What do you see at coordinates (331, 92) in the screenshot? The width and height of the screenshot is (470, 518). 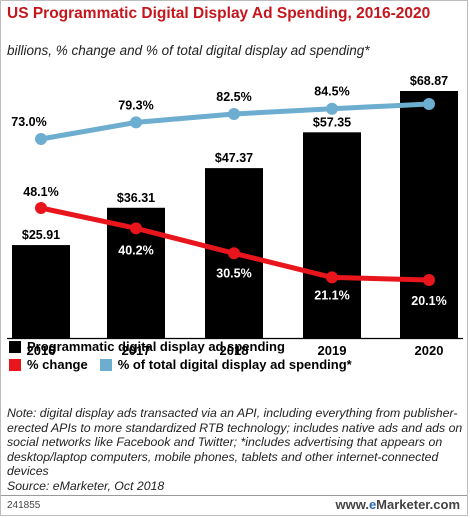 I see `label-share-2019: 84.5%` at bounding box center [331, 92].